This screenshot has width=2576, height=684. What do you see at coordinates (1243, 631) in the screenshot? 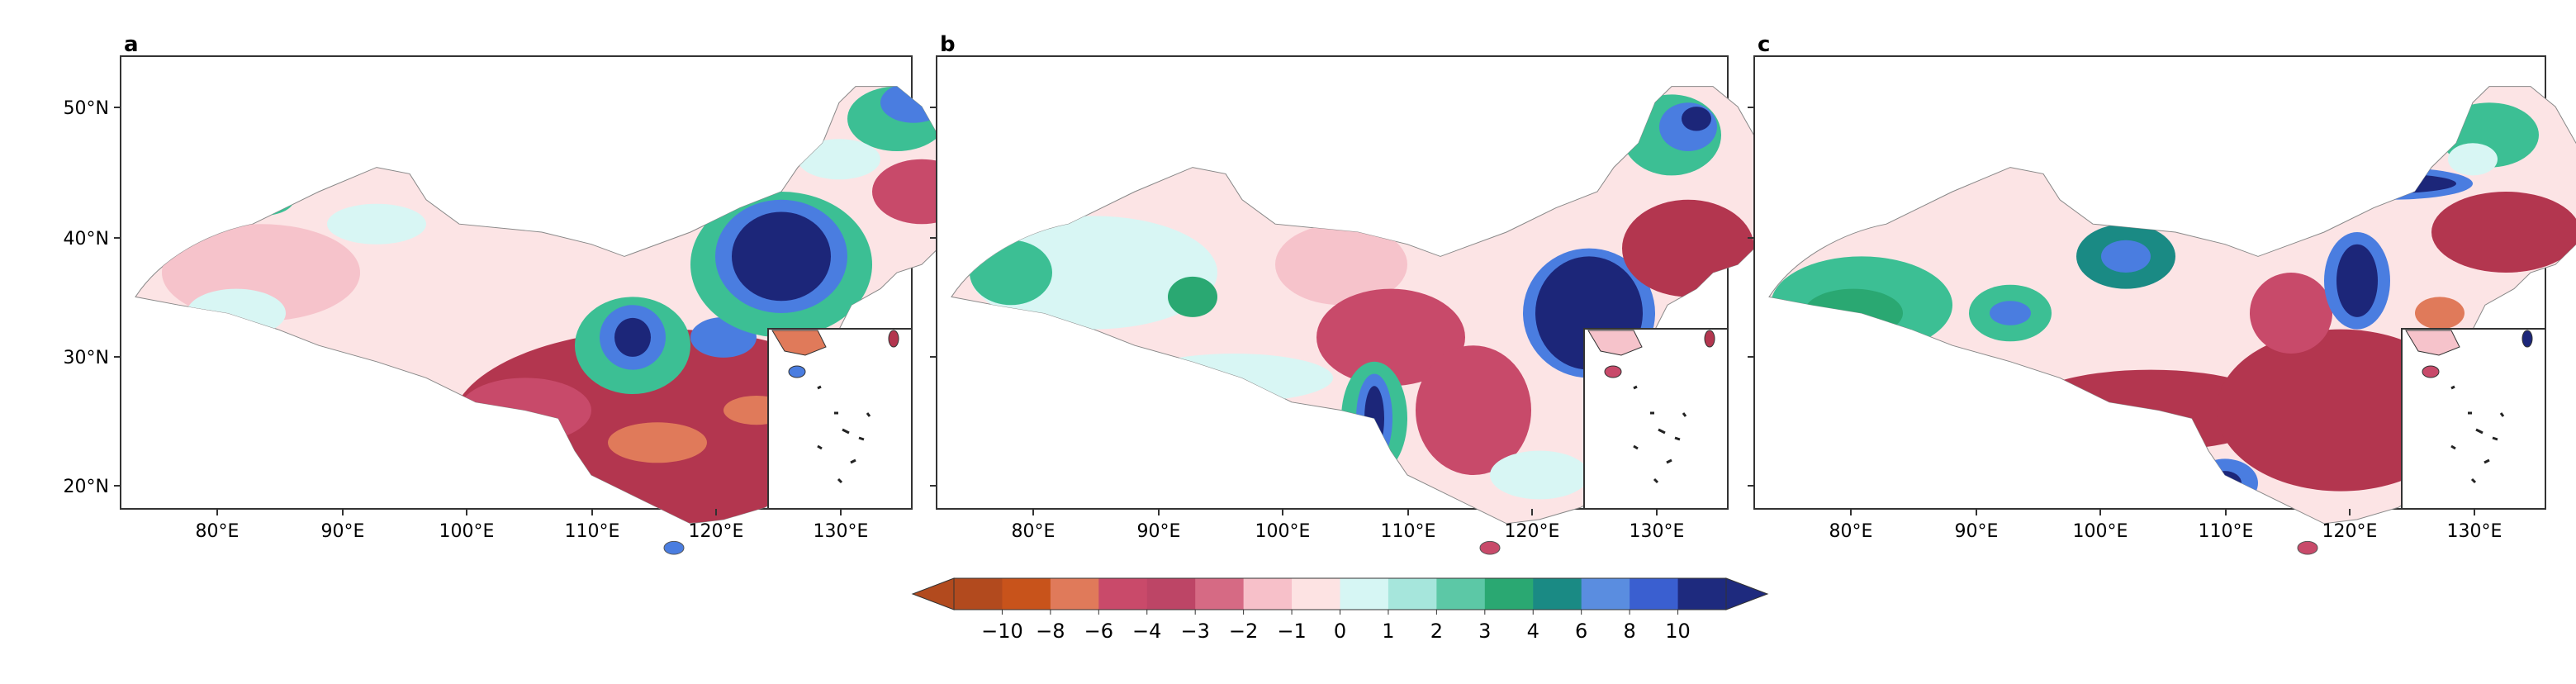
I see `colorbar-tick-label: −2` at bounding box center [1243, 631].